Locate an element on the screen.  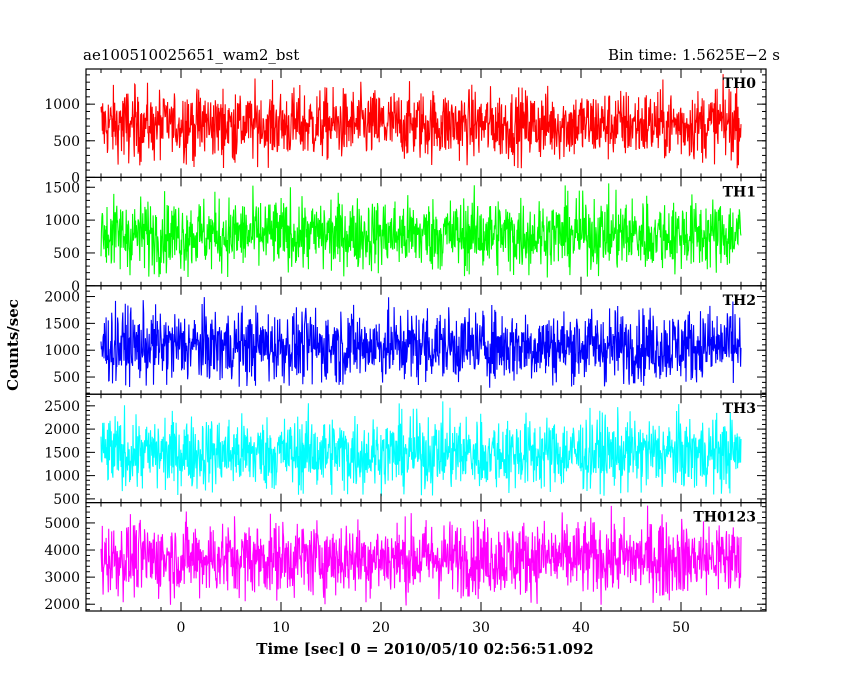
y-tick-label: 4000 is located at coordinates (62, 551).